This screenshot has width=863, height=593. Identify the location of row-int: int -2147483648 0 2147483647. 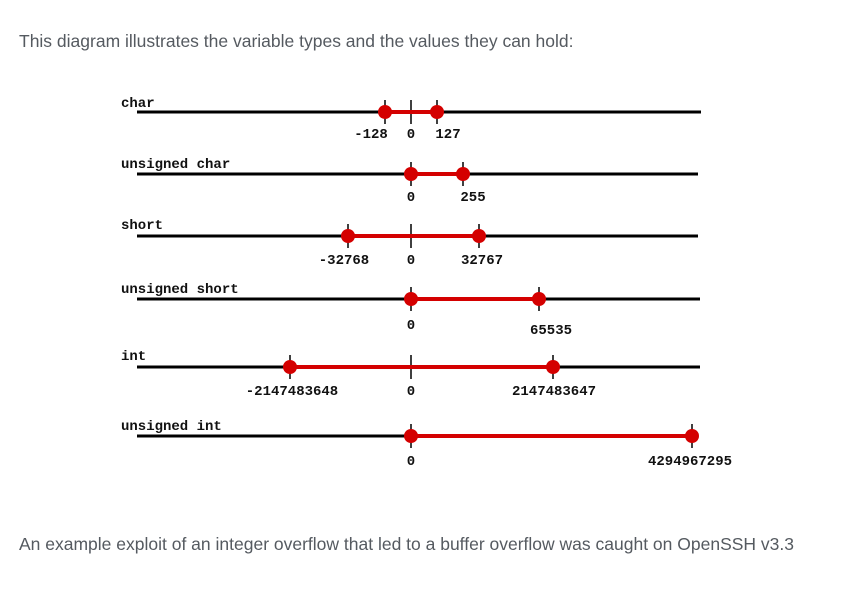
(410, 374).